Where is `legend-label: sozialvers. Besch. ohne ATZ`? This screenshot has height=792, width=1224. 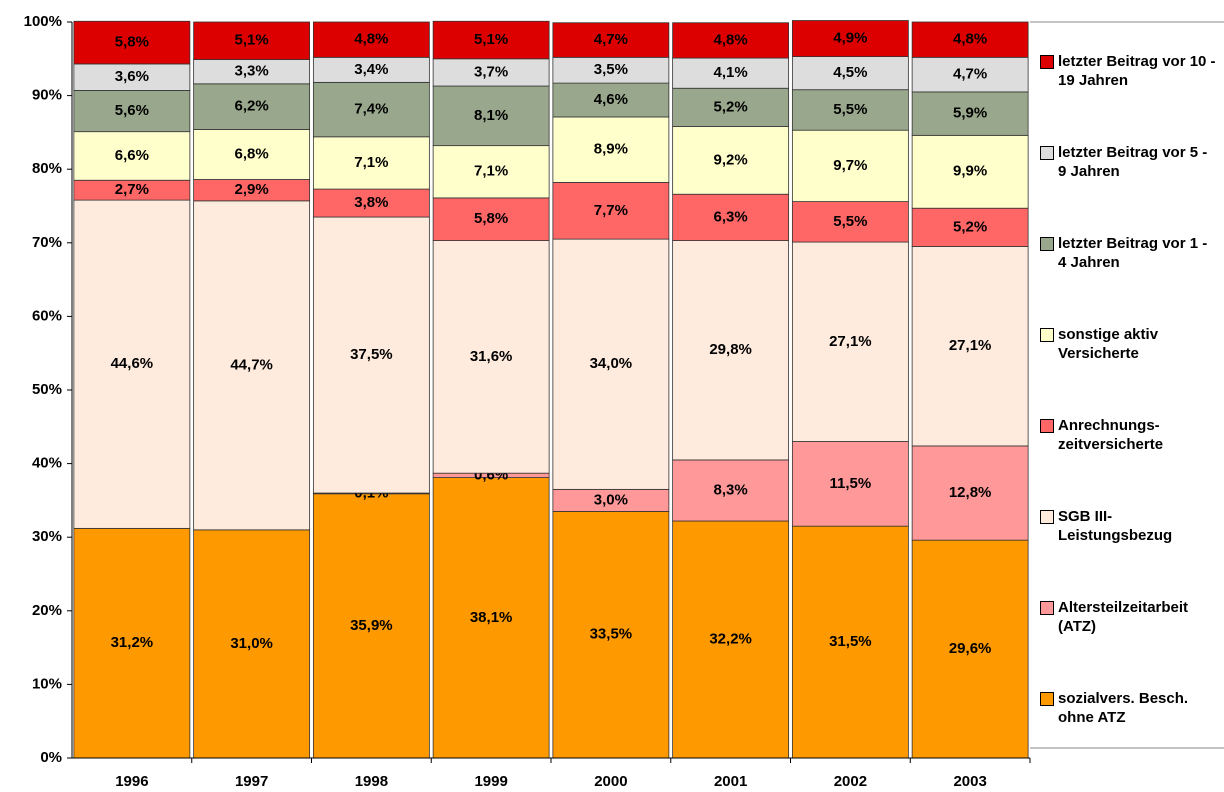 legend-label: sozialvers. Besch. ohne ATZ is located at coordinates (1123, 708).